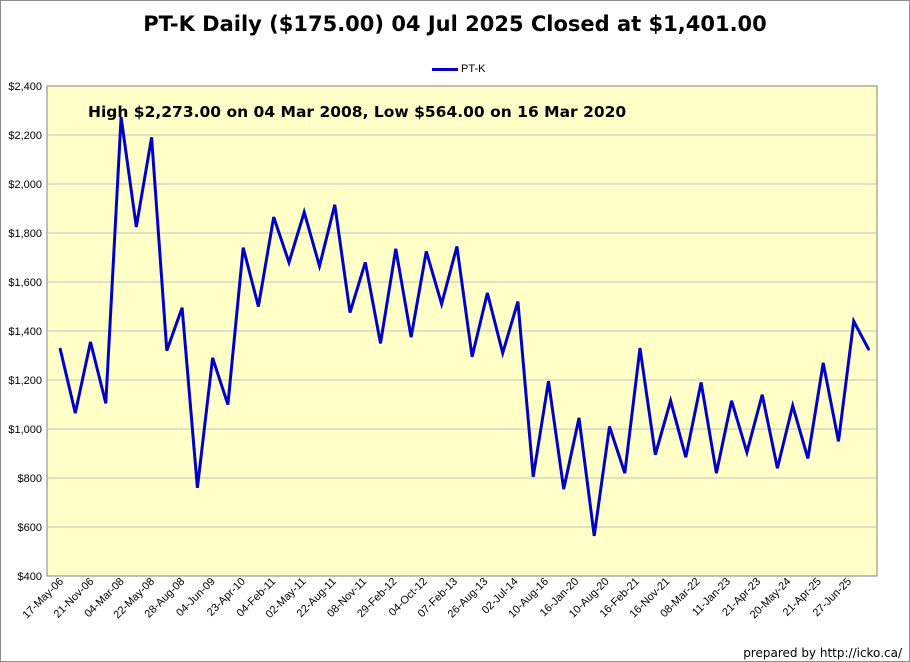  Describe the element at coordinates (25, 136) in the screenshot. I see `y-tick-label: $2,200` at that location.